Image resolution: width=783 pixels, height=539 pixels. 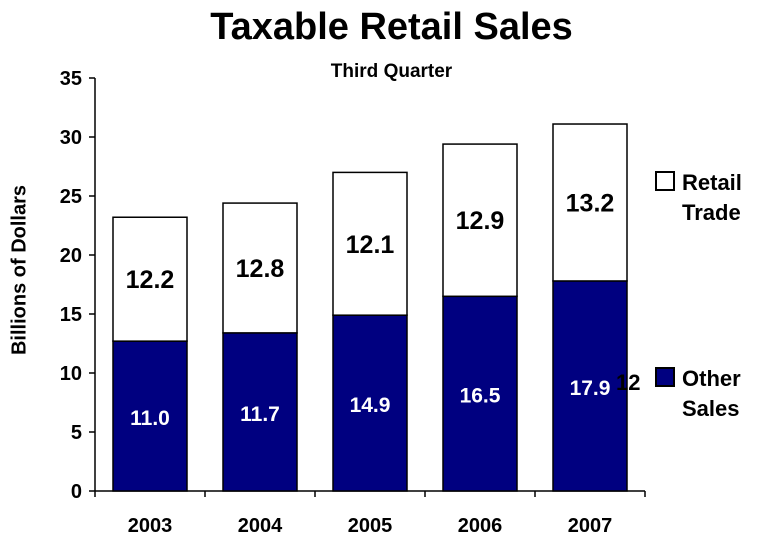 What do you see at coordinates (665, 377) in the screenshot?
I see `legend-swatch-other-sales` at bounding box center [665, 377].